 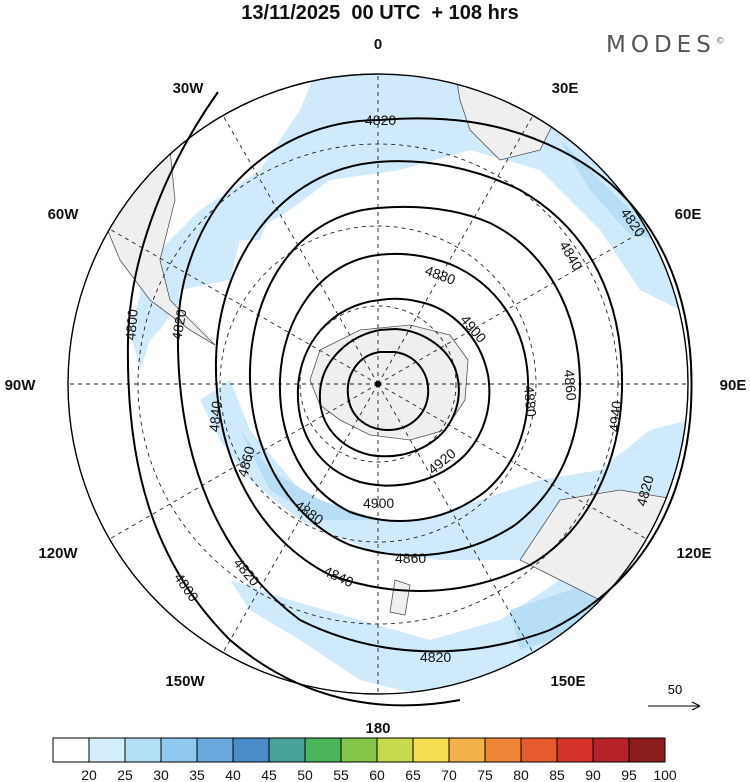 I want to click on lon-label-150w: 150W, so click(x=185, y=681).